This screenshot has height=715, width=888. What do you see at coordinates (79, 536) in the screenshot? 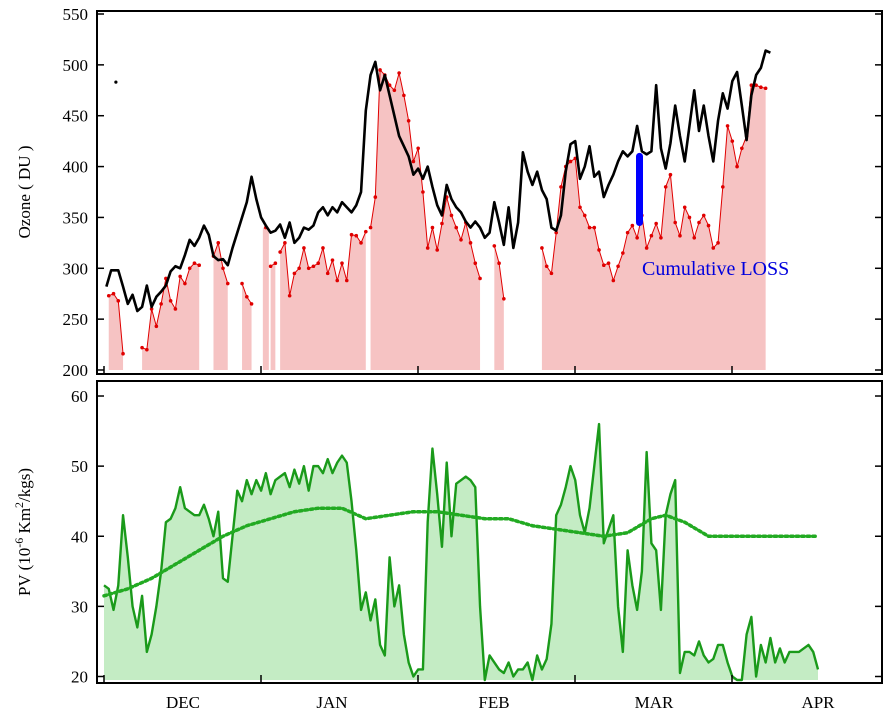
I see `pv-ytick-label-2: 40` at bounding box center [79, 536].